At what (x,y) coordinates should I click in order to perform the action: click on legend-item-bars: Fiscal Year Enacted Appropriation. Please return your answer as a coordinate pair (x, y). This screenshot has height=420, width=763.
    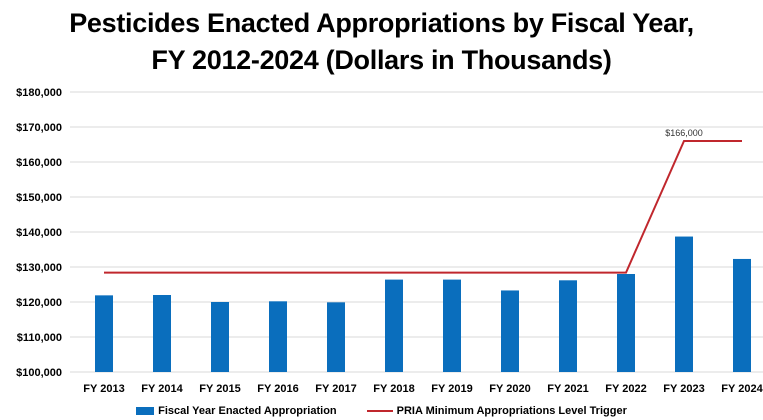
    Looking at the image, I should click on (236, 411).